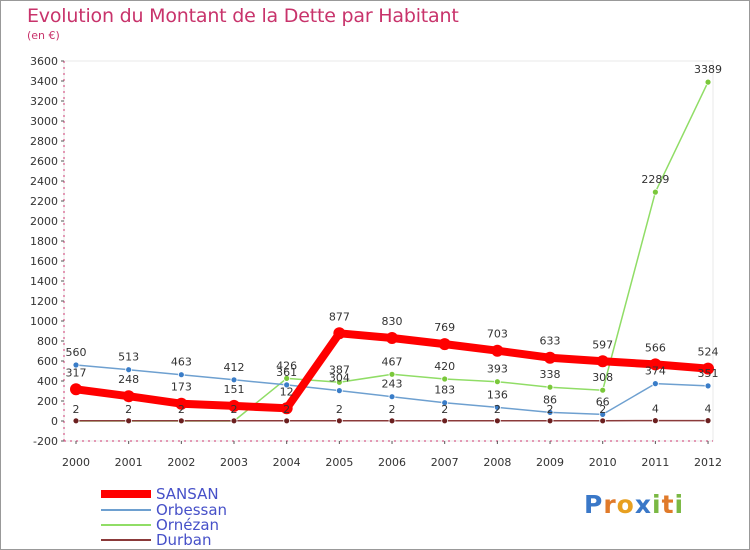  I want to click on legend-label: Durban, so click(184, 540).